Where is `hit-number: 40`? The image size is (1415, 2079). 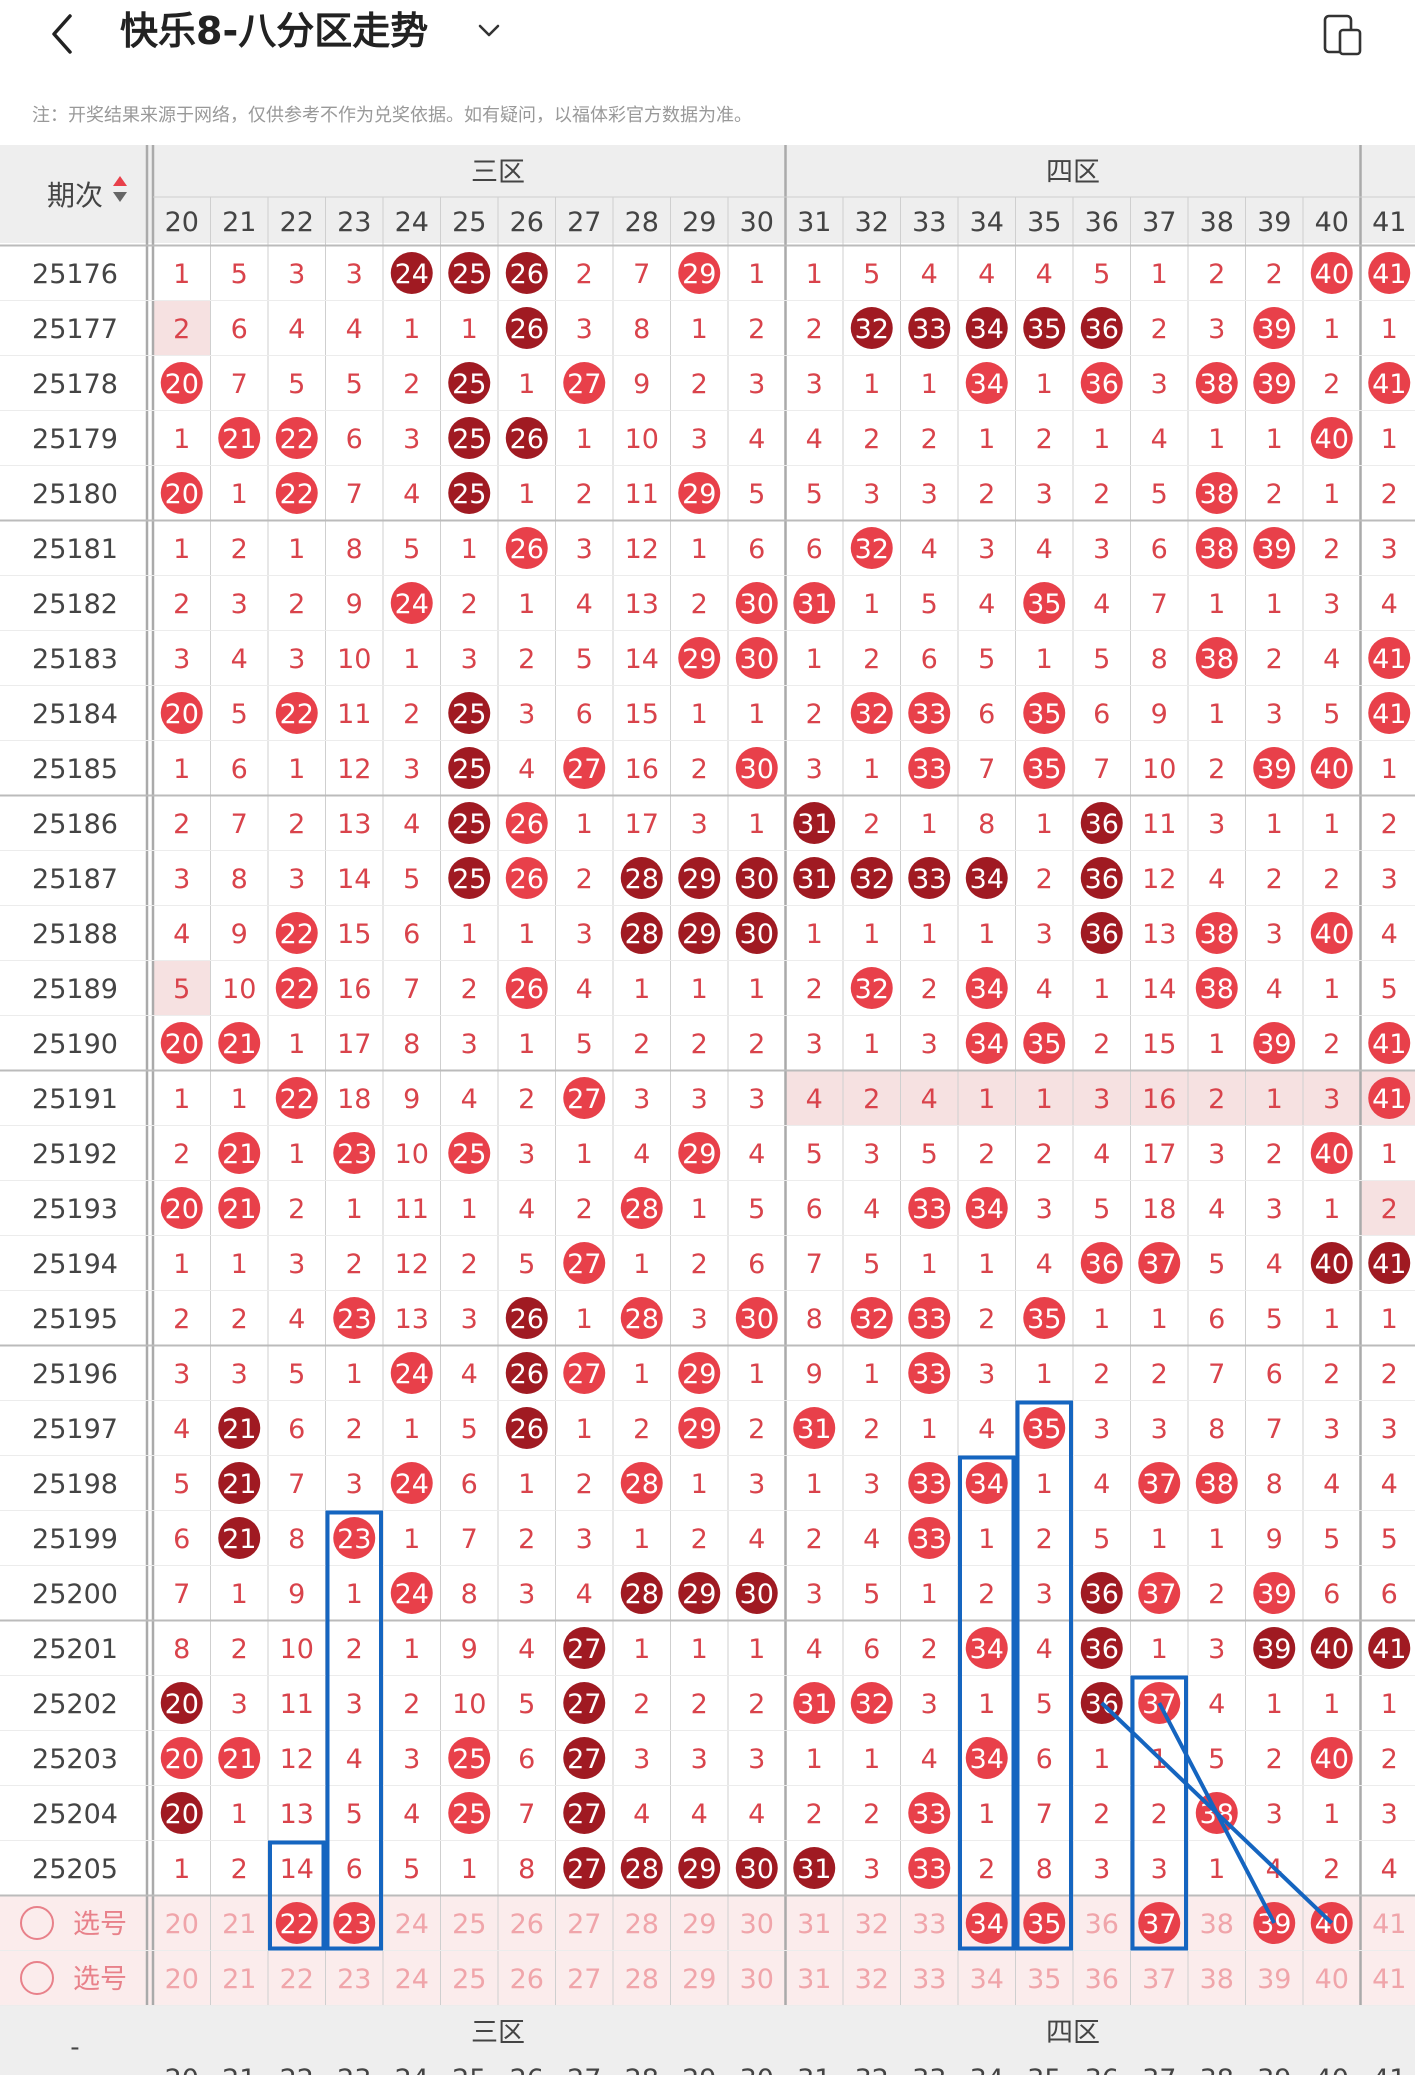
hit-number: 40 is located at coordinates (1332, 1264).